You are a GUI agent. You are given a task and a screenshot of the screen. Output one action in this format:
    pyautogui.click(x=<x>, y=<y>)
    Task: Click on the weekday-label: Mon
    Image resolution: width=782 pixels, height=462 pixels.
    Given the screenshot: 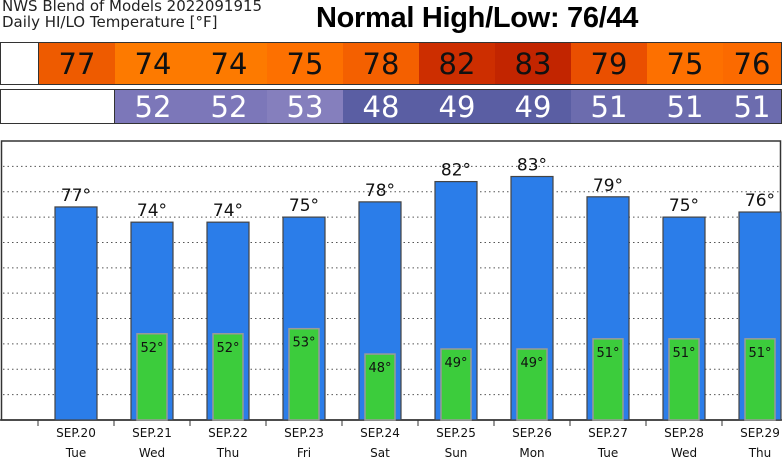 What is the action you would take?
    pyautogui.click(x=531, y=453)
    